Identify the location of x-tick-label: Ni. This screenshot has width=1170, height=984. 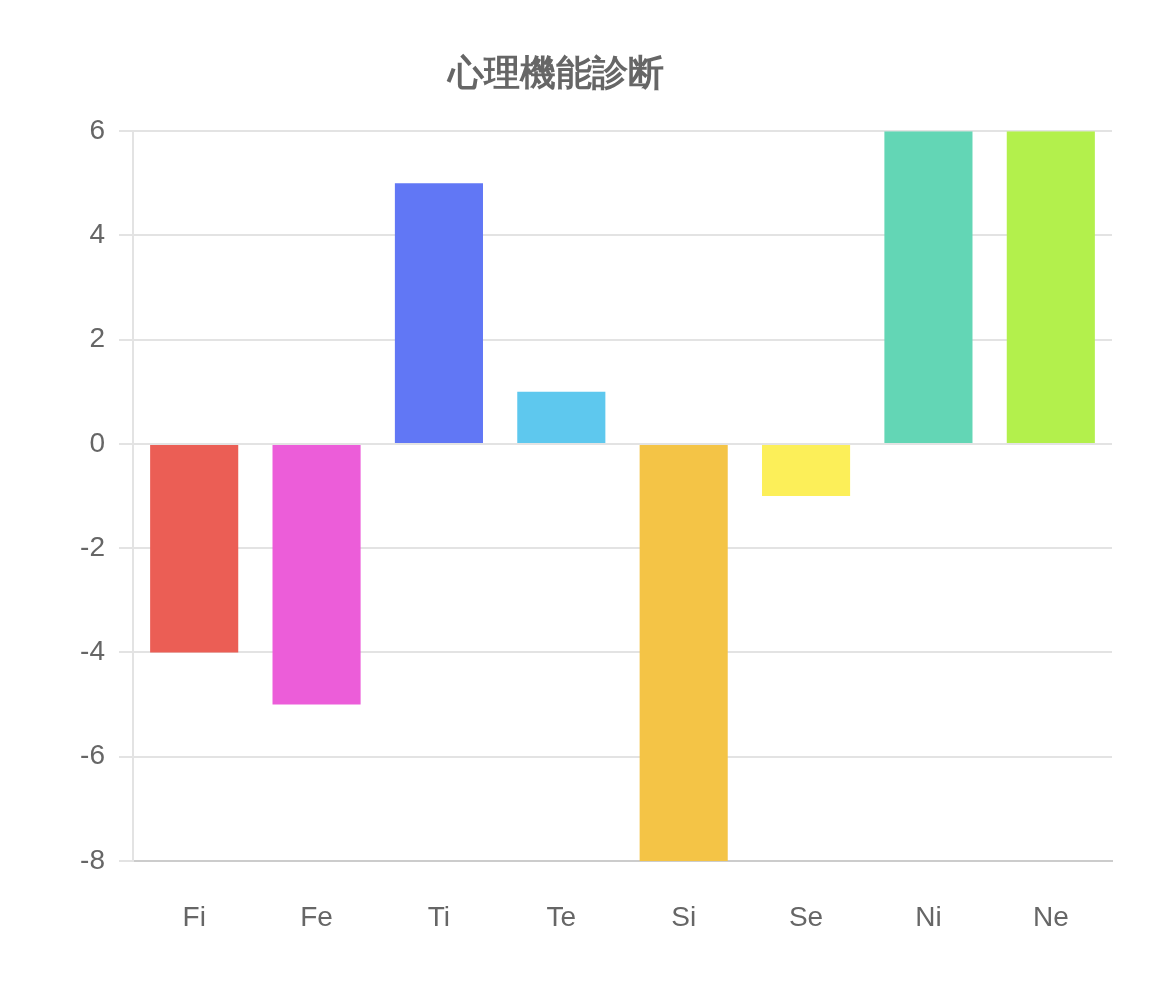
(928, 916).